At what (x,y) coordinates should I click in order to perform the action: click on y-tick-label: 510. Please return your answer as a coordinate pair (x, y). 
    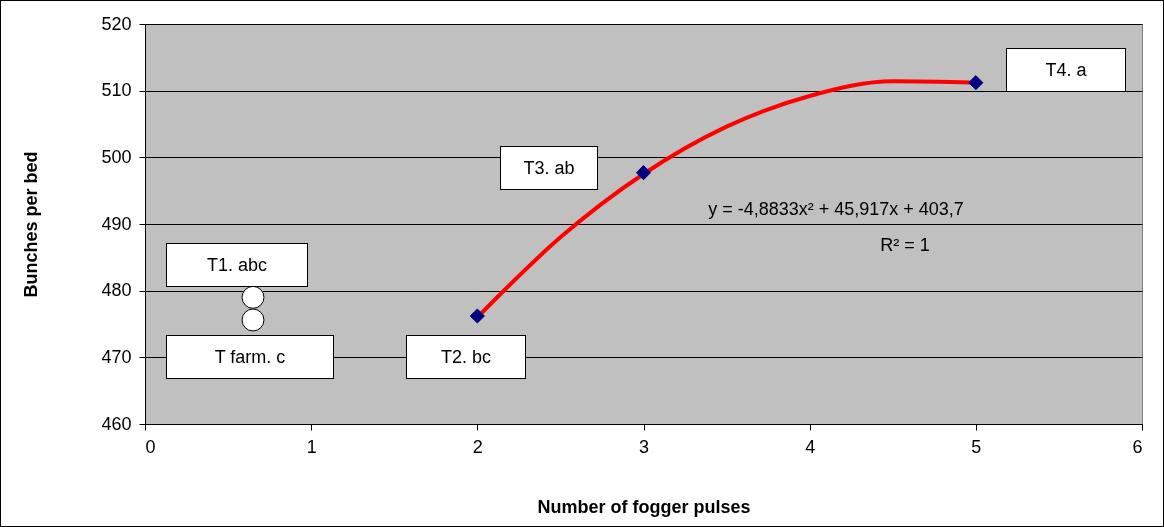
    Looking at the image, I should click on (116, 90).